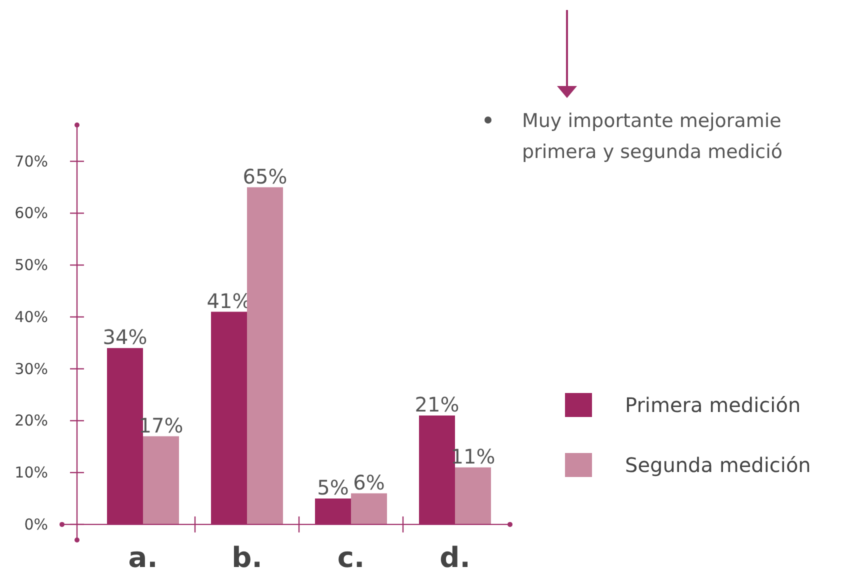 This screenshot has width=849, height=575. Describe the element at coordinates (31, 213) in the screenshot. I see `y-tick-label: 60%` at that location.